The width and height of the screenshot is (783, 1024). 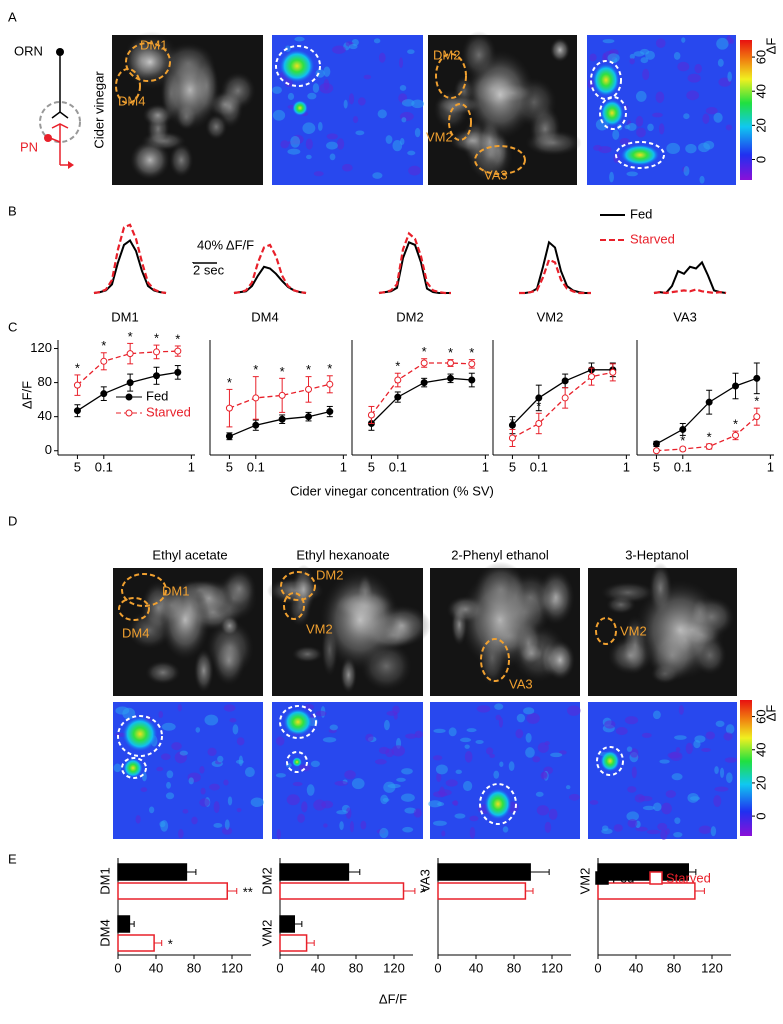 I want to click on roi-label: VM2, so click(x=319, y=628).